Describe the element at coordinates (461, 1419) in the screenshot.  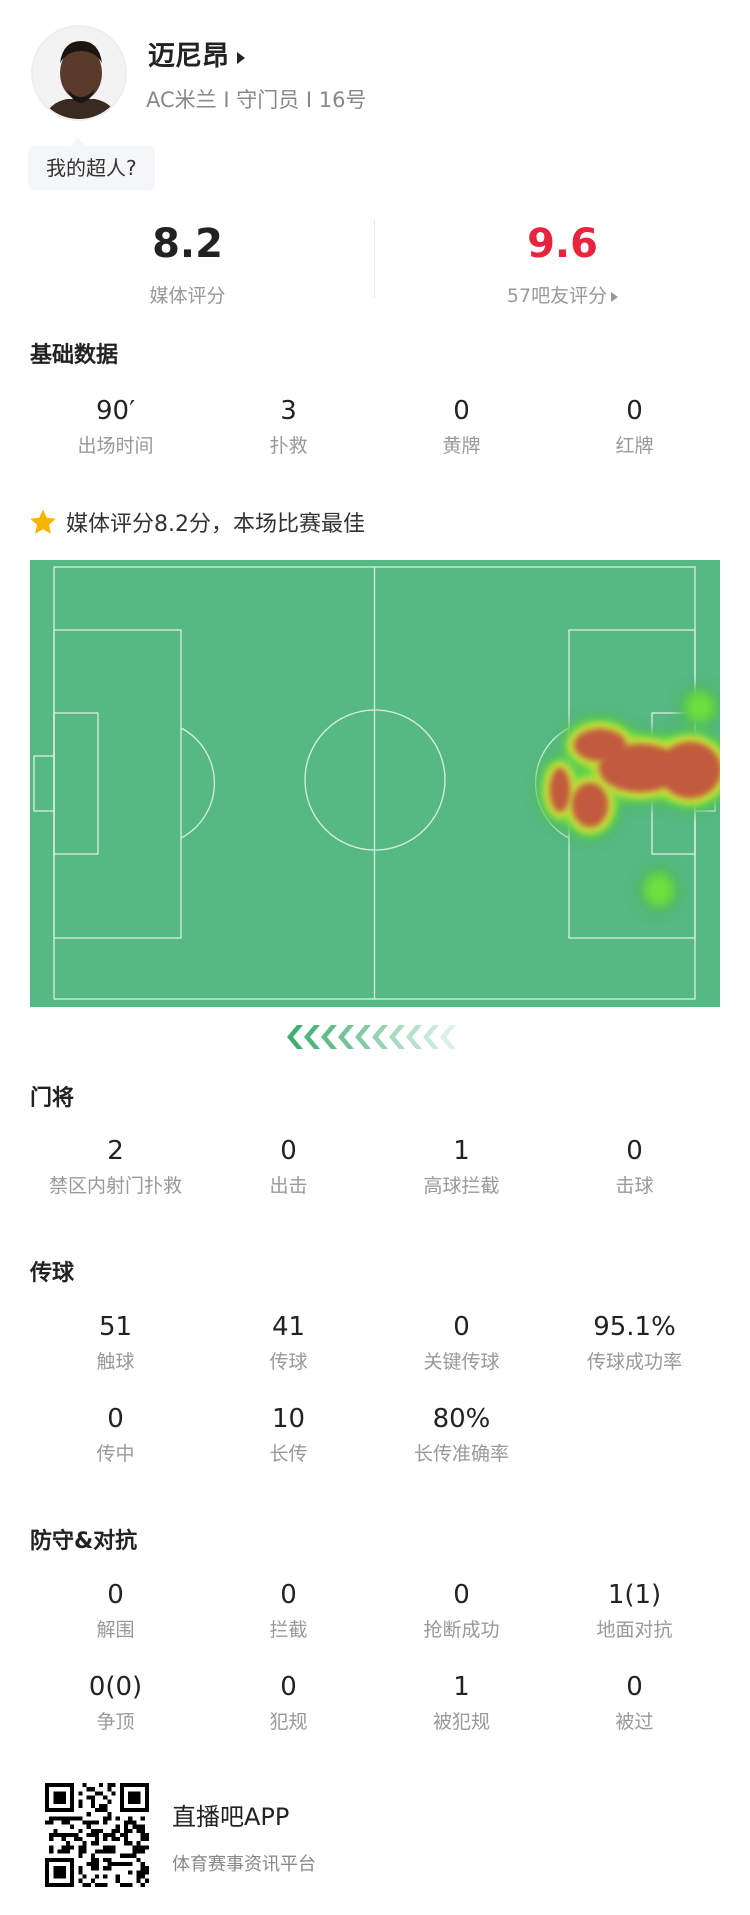
I see `stat-value: 80%` at that location.